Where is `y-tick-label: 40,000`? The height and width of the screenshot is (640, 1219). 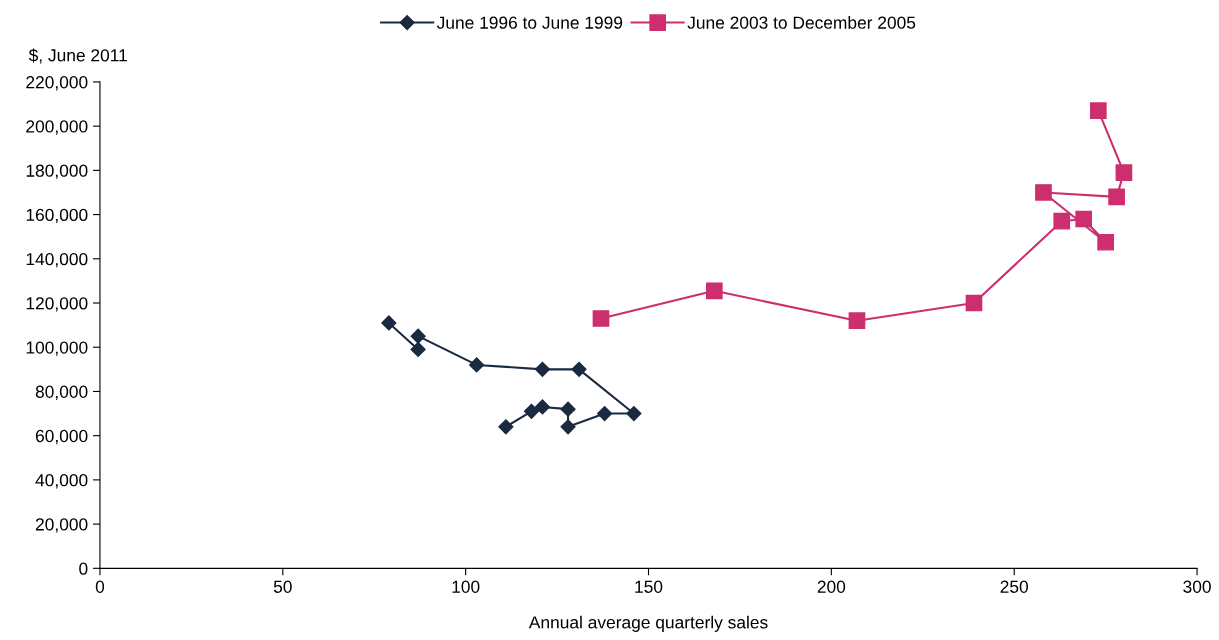
y-tick-label: 40,000 is located at coordinates (61, 481).